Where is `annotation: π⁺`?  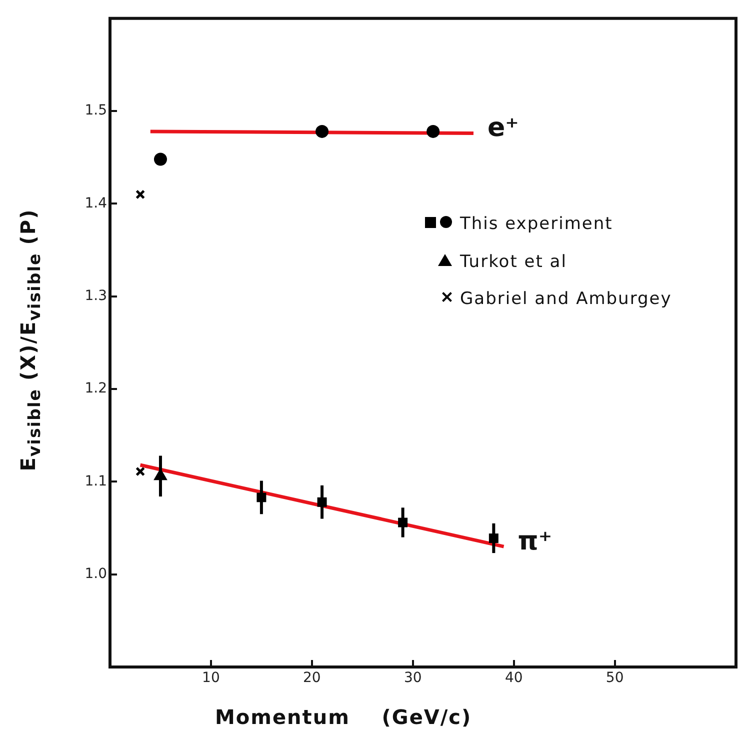 annotation: π⁺ is located at coordinates (535, 541).